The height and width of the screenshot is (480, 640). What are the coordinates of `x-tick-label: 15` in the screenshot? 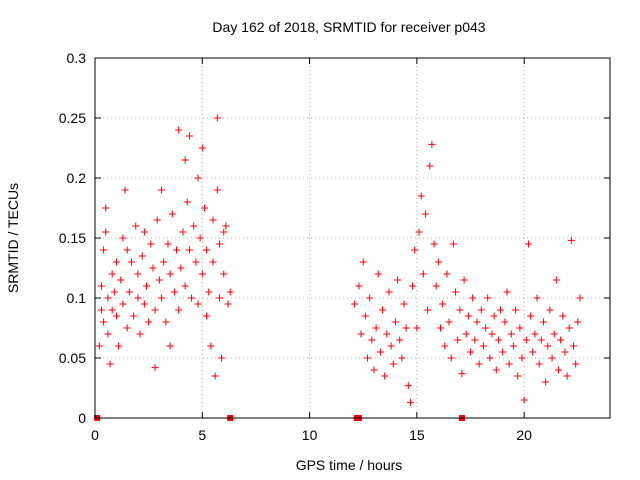 It's located at (417, 435).